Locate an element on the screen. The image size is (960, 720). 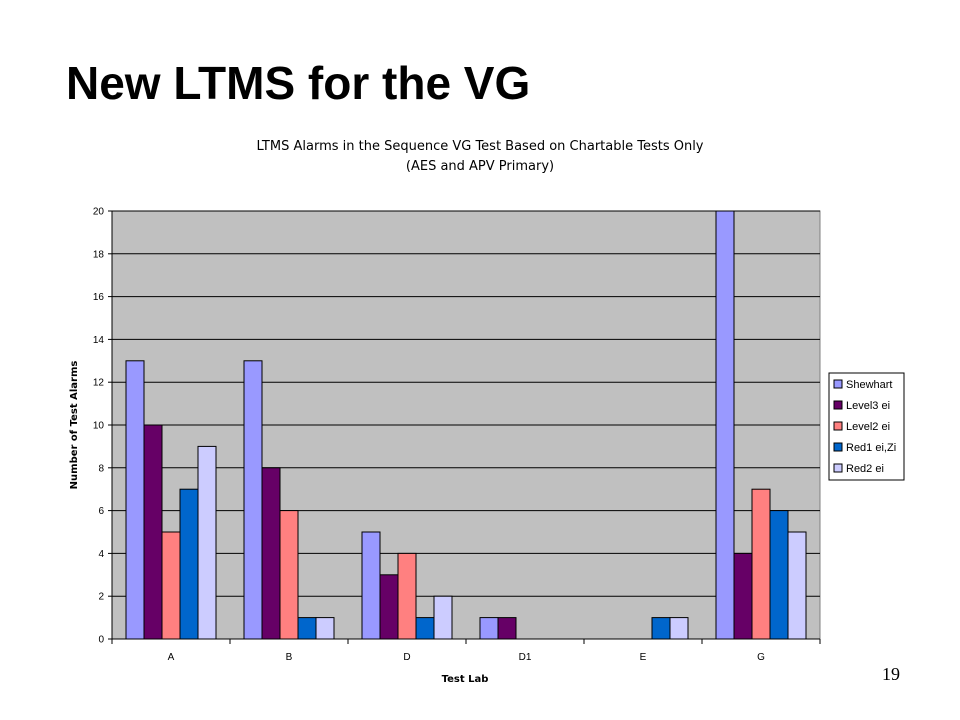
x-tick-label: E is located at coordinates (643, 657).